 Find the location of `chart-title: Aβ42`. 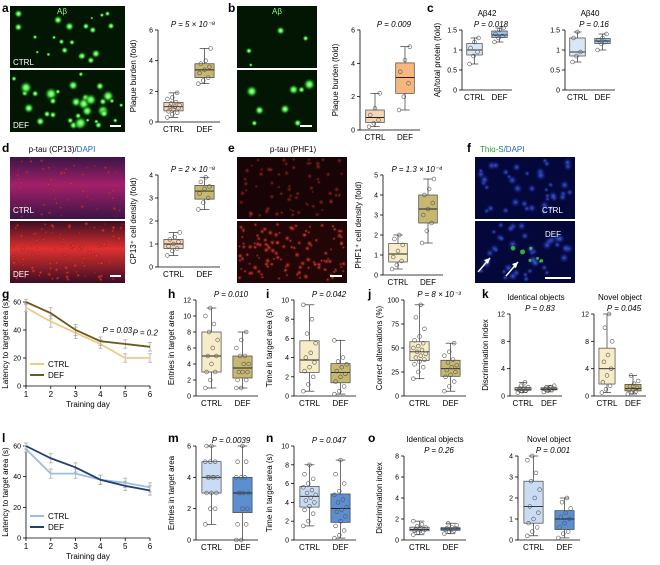

chart-title: Aβ42 is located at coordinates (487, 13).